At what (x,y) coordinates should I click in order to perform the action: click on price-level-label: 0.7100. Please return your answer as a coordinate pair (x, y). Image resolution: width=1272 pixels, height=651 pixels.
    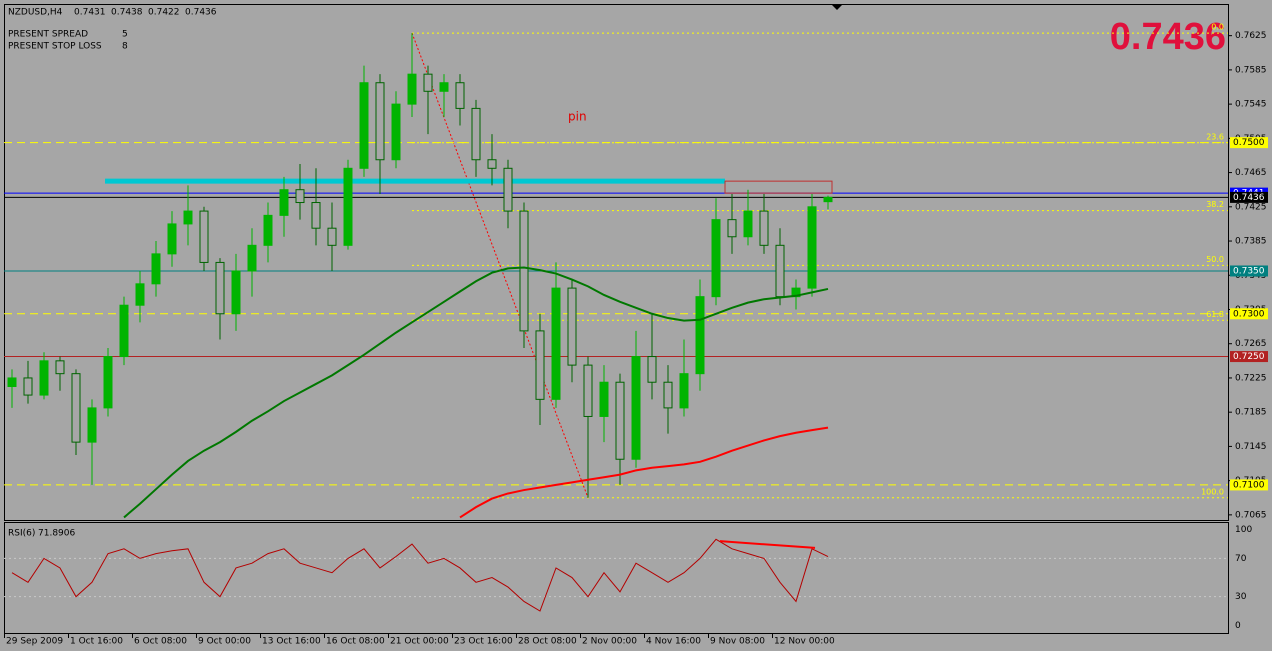
    Looking at the image, I should click on (1249, 485).